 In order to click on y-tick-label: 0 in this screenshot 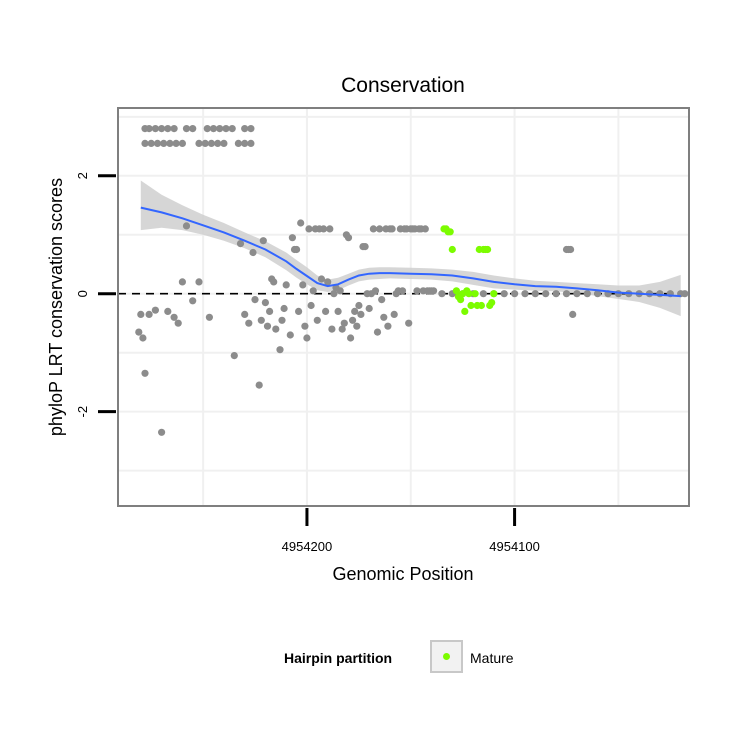, I will do `click(82, 293)`.